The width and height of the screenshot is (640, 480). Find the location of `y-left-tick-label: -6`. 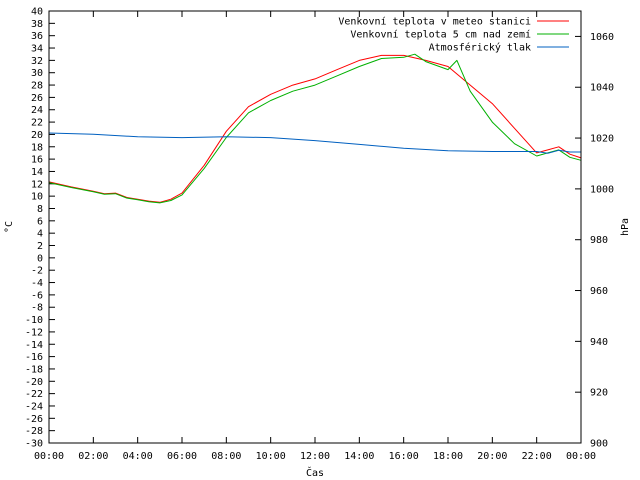

y-left-tick-label: -6 is located at coordinates (37, 295).